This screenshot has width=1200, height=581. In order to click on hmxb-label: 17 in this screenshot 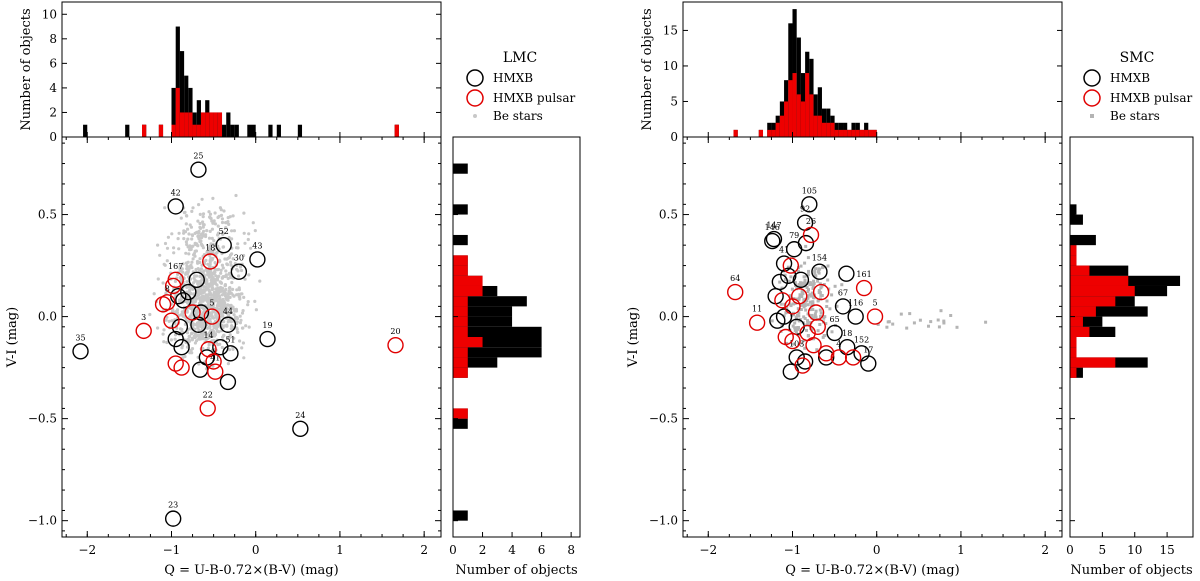, I will do `click(868, 350)`.